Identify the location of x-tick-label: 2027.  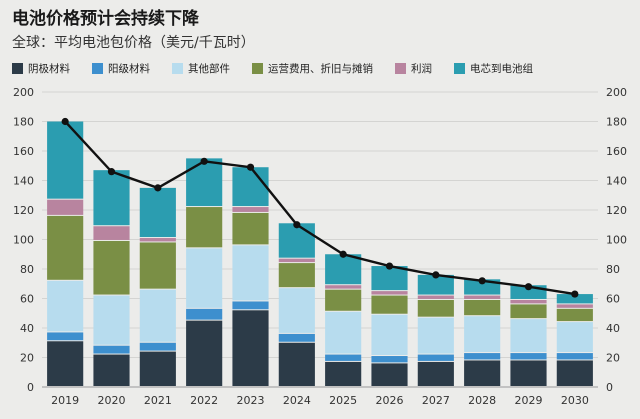
(436, 400).